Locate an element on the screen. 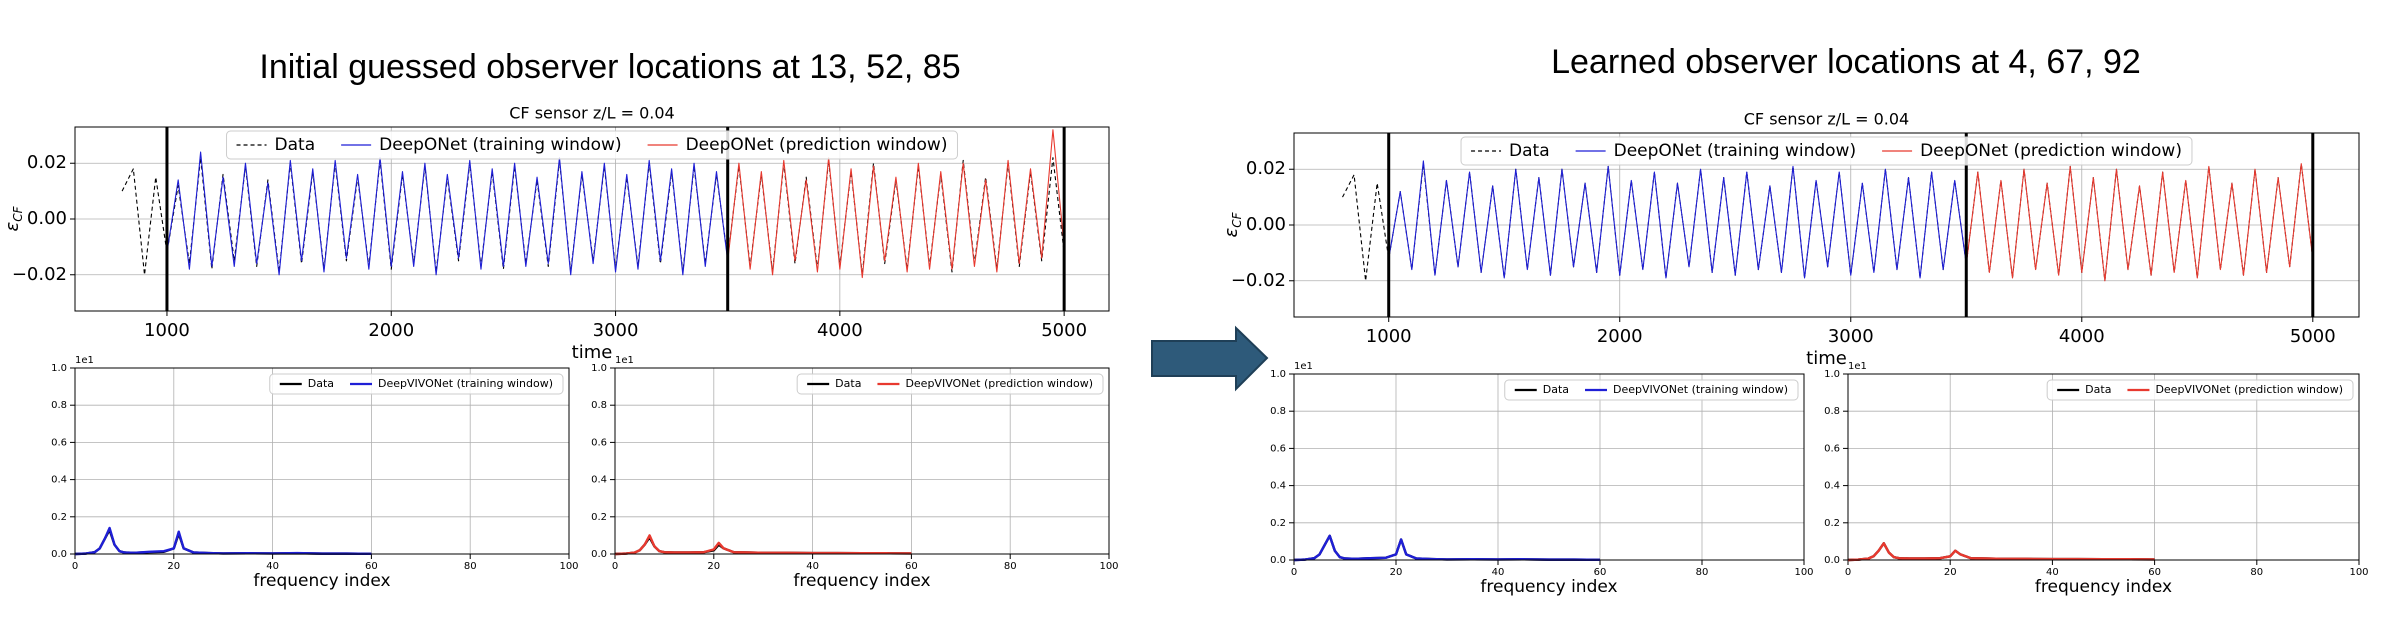 The image size is (2392, 621). legend: Data DeepVIVONet (prediction window) is located at coordinates (950, 384).